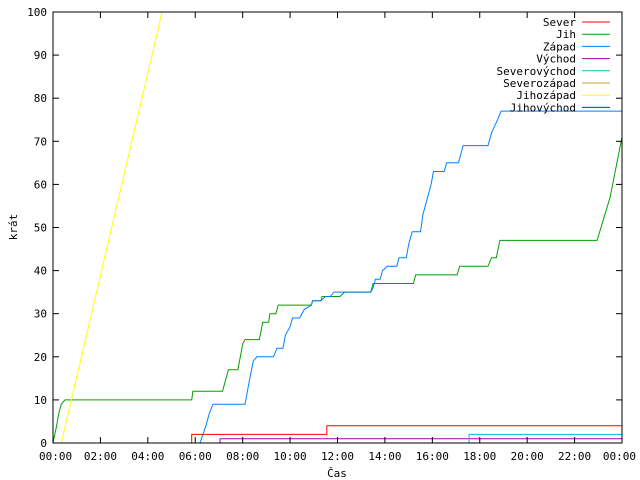 This screenshot has height=480, width=640. I want to click on x-tick-label: 18:00, so click(479, 456).